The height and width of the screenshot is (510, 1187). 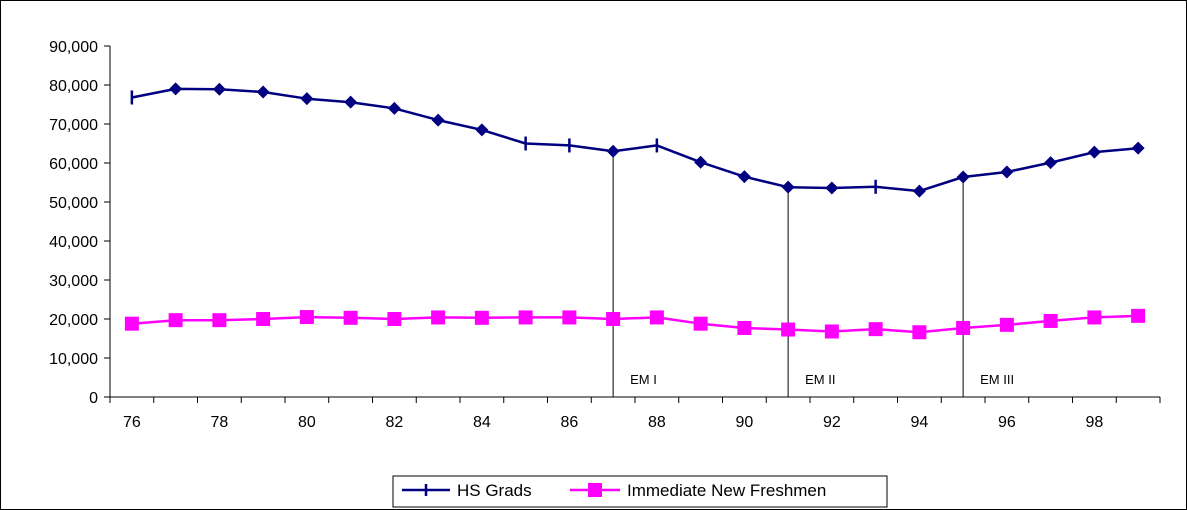 What do you see at coordinates (635, 414) in the screenshot?
I see `x-ticks: 76 78 80 82 84 86 88 90 92 94 96 98` at bounding box center [635, 414].